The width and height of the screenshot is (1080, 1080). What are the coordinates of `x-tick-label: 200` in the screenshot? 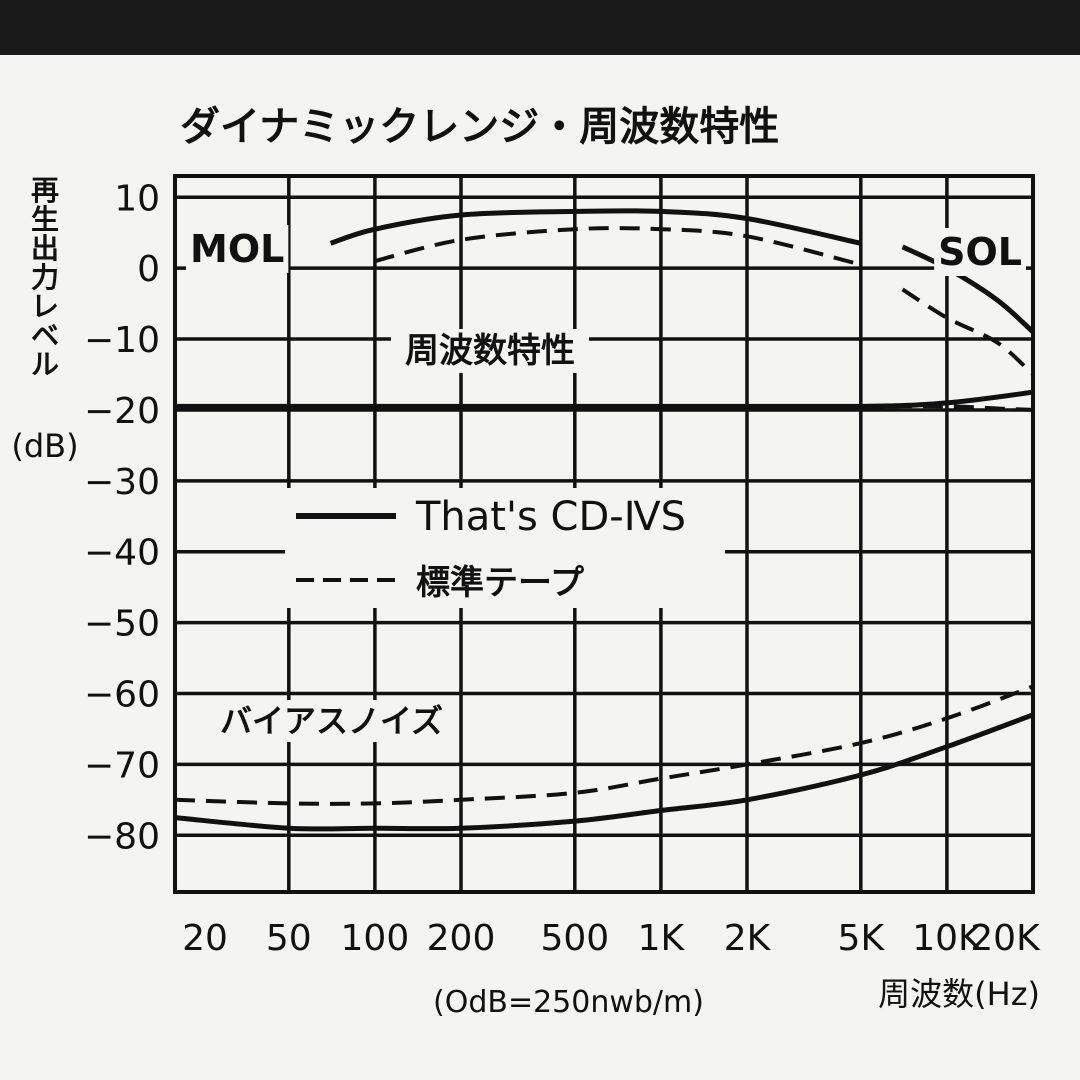 It's located at (461, 938).